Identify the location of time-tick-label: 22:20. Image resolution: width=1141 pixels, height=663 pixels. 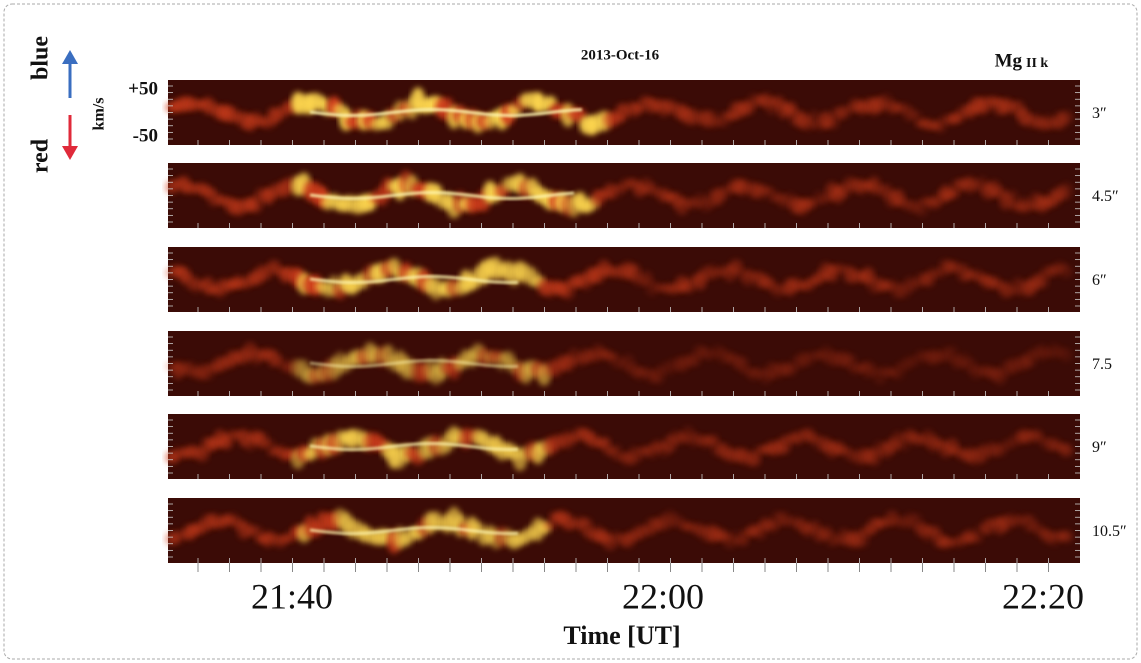
(1043, 596).